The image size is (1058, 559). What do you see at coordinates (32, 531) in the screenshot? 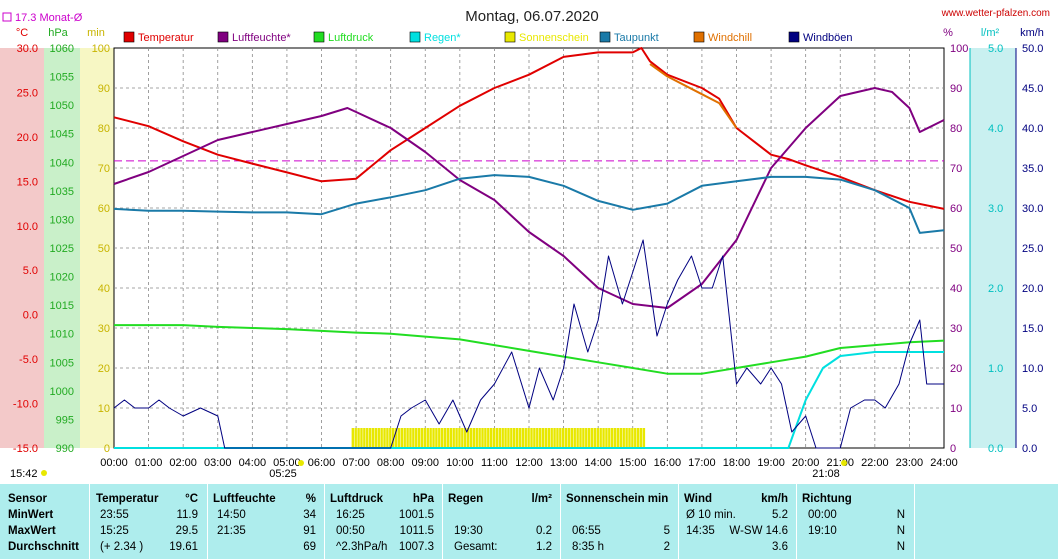
I see `stats-row-label: MaxWert` at bounding box center [32, 531].